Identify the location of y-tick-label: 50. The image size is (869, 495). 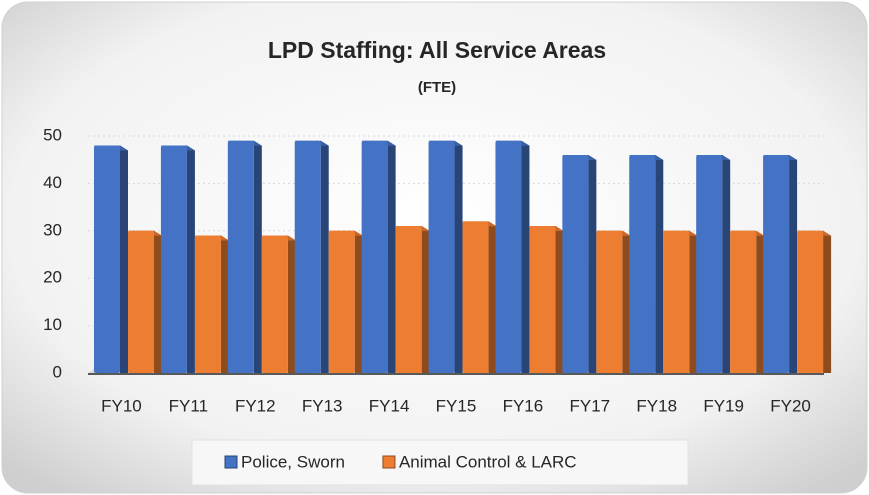
(52, 134).